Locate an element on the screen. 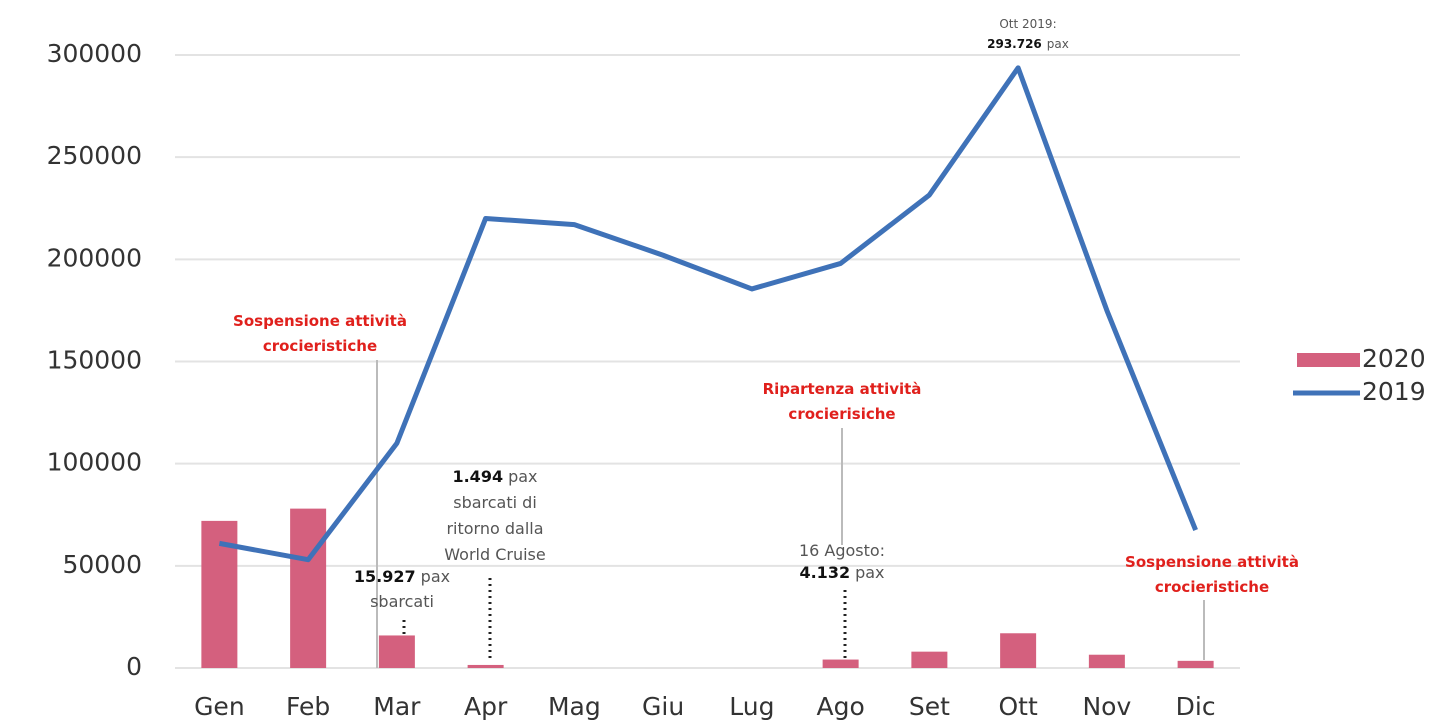  annotation: sbarcati is located at coordinates (402, 601).